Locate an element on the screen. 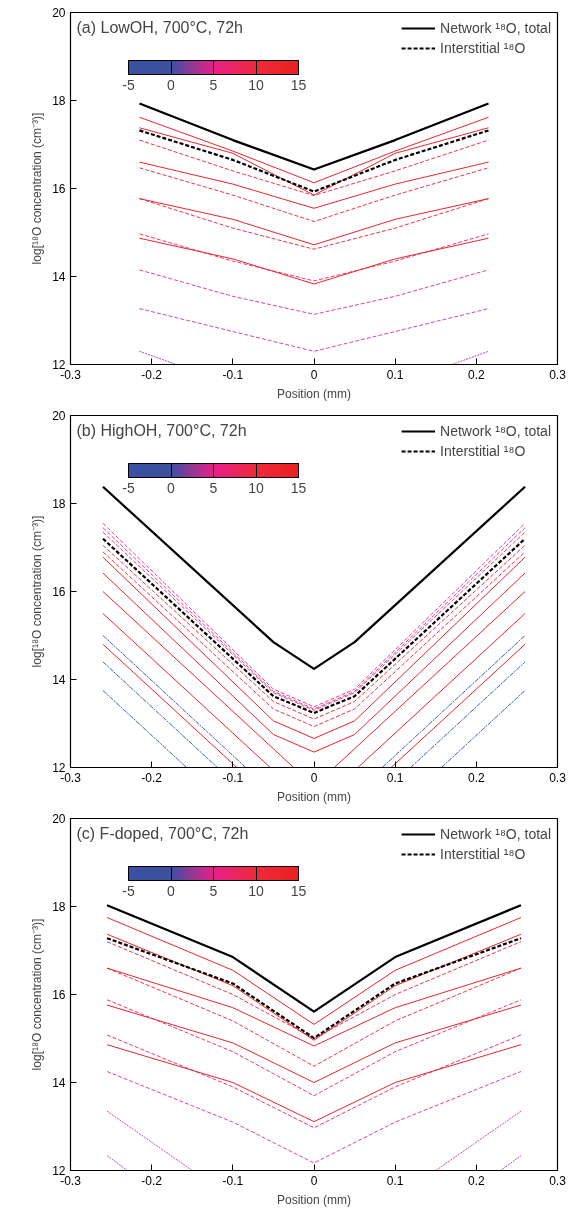 This screenshot has height=1210, width=582. chart-title: (b) HighOH, 700°C, 72h is located at coordinates (161, 430).